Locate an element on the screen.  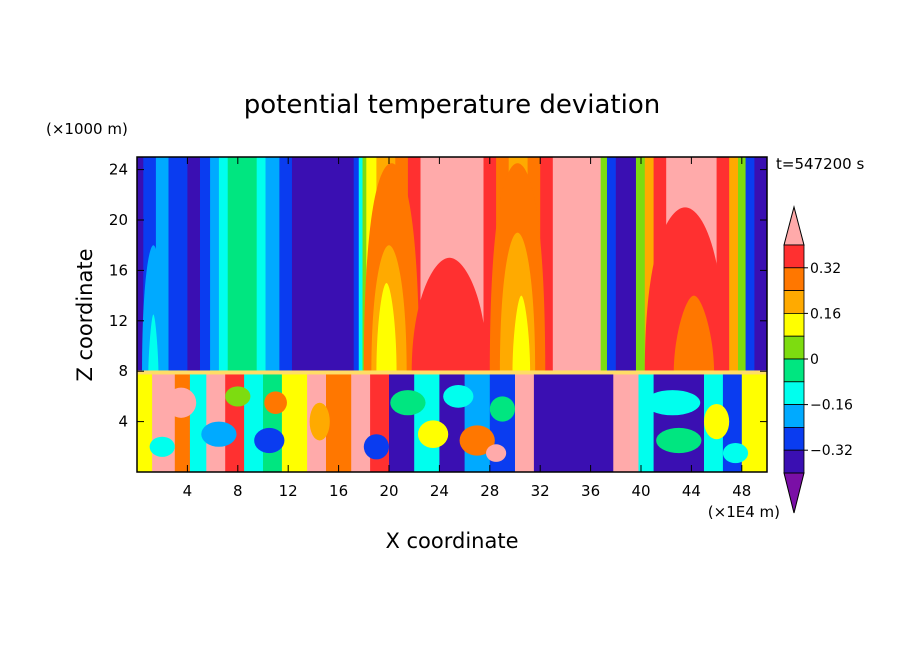
colorbar-tick-label: −0.16 is located at coordinates (831, 406).